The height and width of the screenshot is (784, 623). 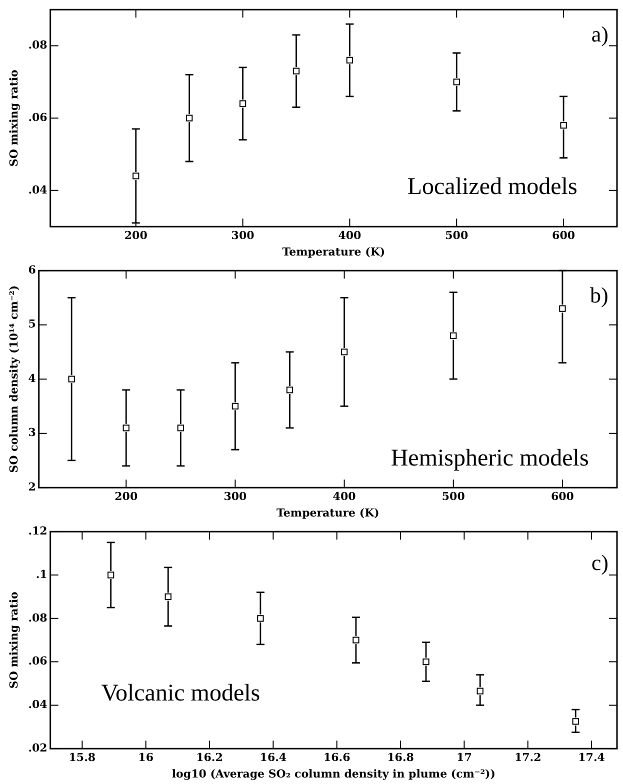 What do you see at coordinates (528, 757) in the screenshot?
I see `x-tick-label: 17.2` at bounding box center [528, 757].